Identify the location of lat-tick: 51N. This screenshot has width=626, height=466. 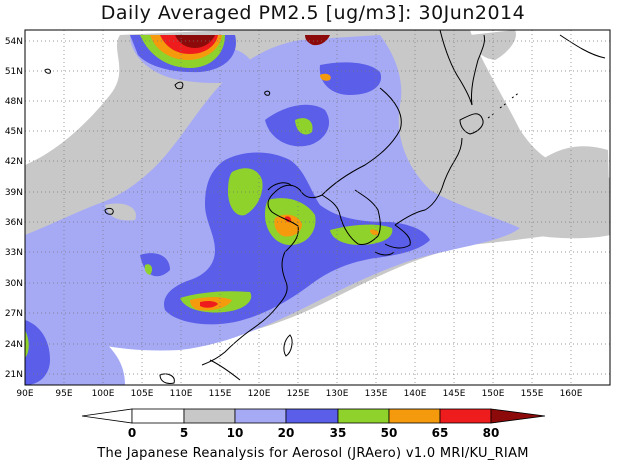
(14, 72).